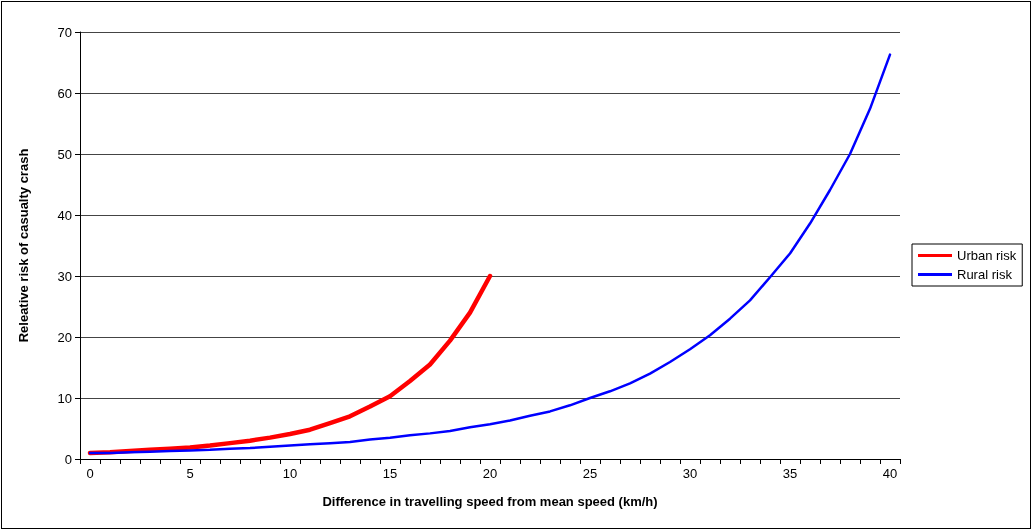 The height and width of the screenshot is (530, 1032). Describe the element at coordinates (890, 473) in the screenshot. I see `x-tick-label: 40` at that location.